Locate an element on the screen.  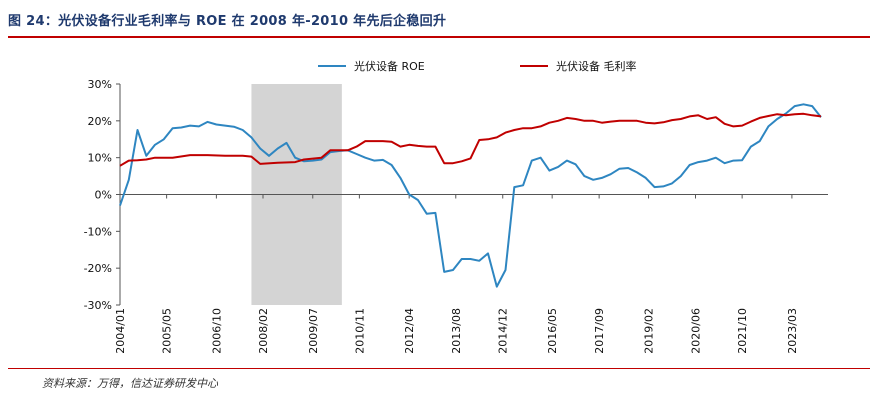
legend: 光伏设备 ROE 光伏设备 毛利率 is located at coordinates (477, 66).